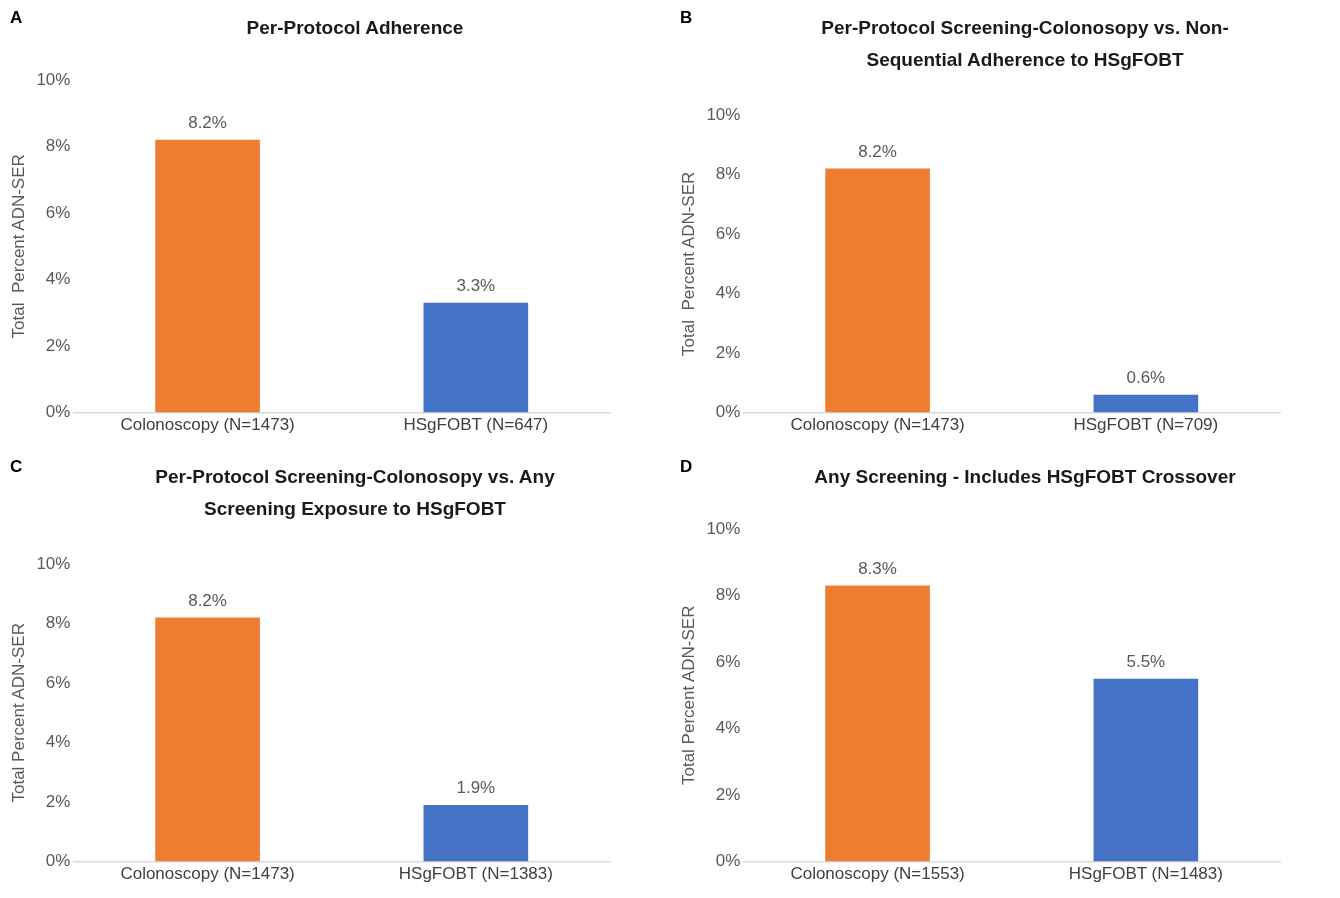 Image resolution: width=1340 pixels, height=898 pixels. Describe the element at coordinates (16, 467) in the screenshot. I see `text: C` at that location.